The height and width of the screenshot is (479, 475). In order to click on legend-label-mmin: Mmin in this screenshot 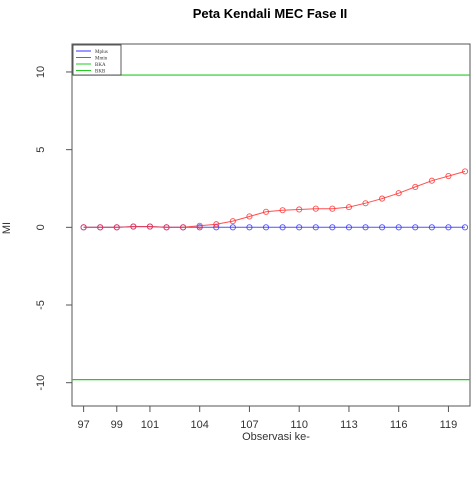, I will do `click(101, 58)`.